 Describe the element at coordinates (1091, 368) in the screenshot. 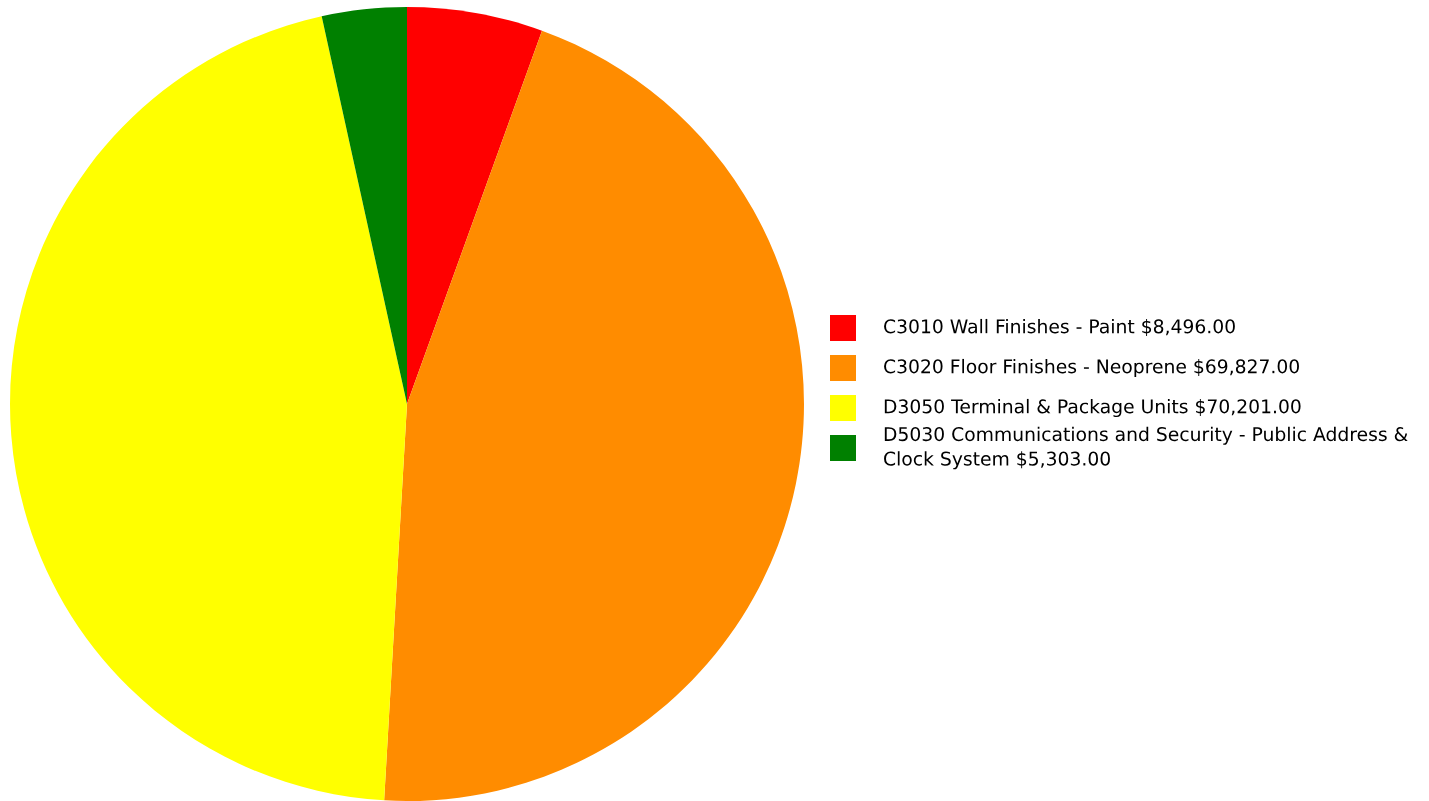

I see `legend-label: C3020 Floor Finishes - Neoprene $69,827.00` at that location.